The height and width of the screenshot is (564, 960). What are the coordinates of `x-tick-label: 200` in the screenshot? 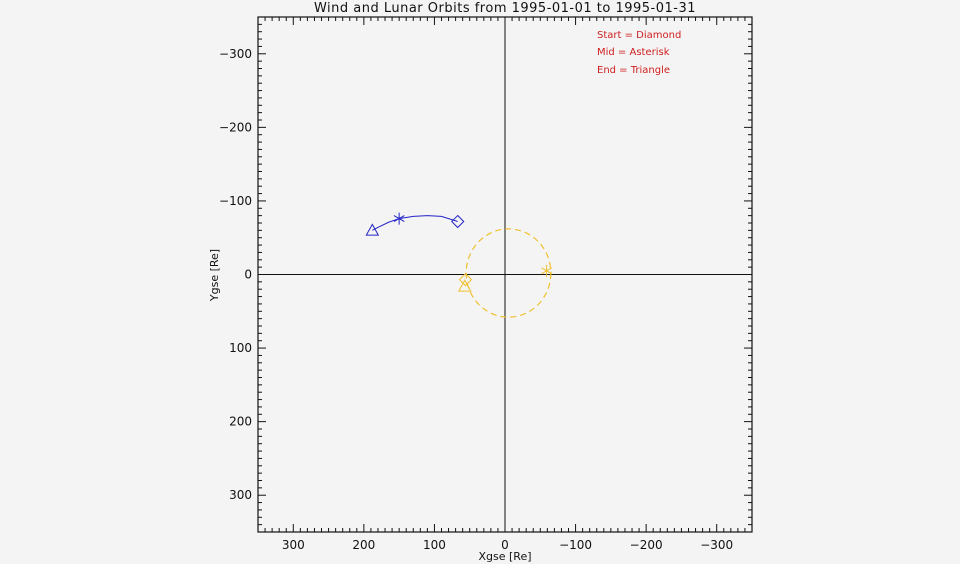 It's located at (363, 545).